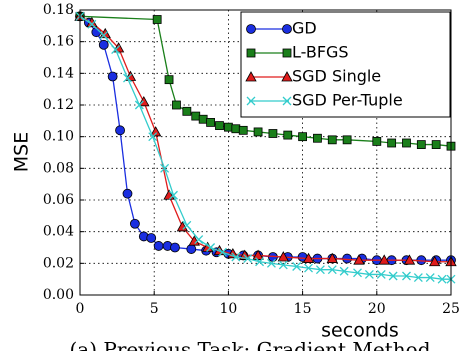 Image resolution: width=459 pixels, height=351 pixels. Describe the element at coordinates (58, 263) in the screenshot. I see `y-tick-label: 0.02` at that location.